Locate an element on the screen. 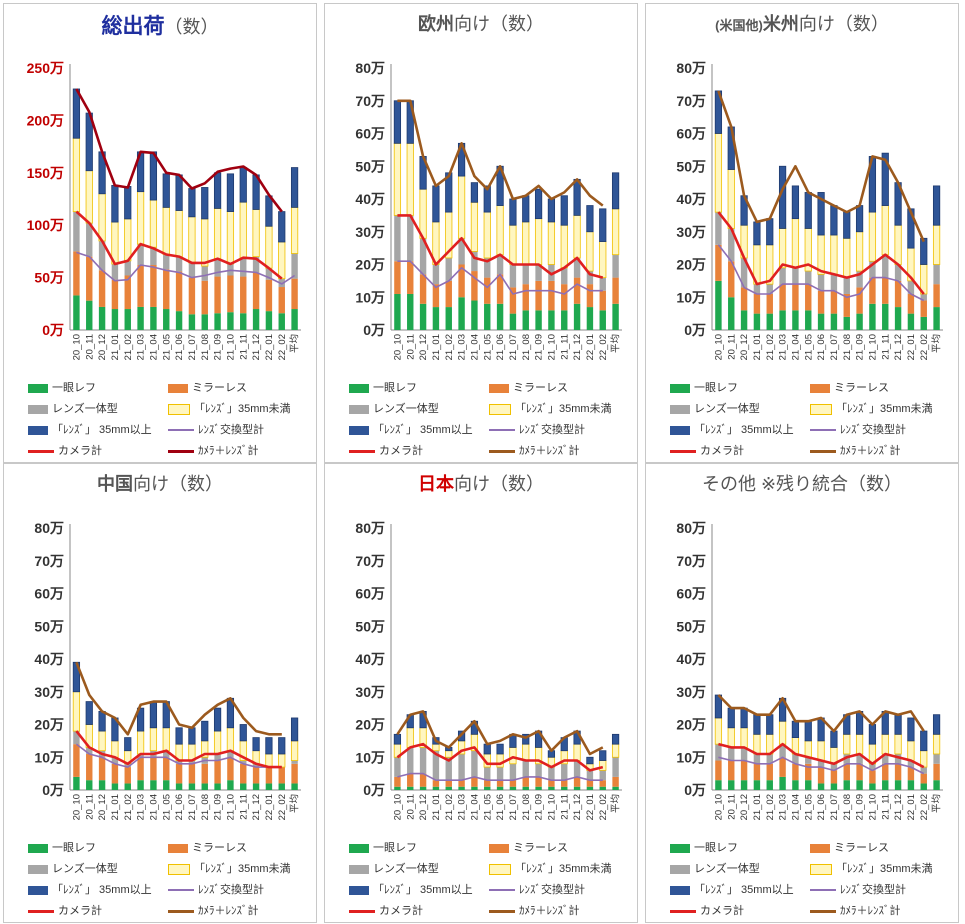 The image size is (965, 924). legend-item-camera_lens_total: ｶﾒﾗ＋ﾚﾝｽﾞ計 is located at coordinates (213, 451).